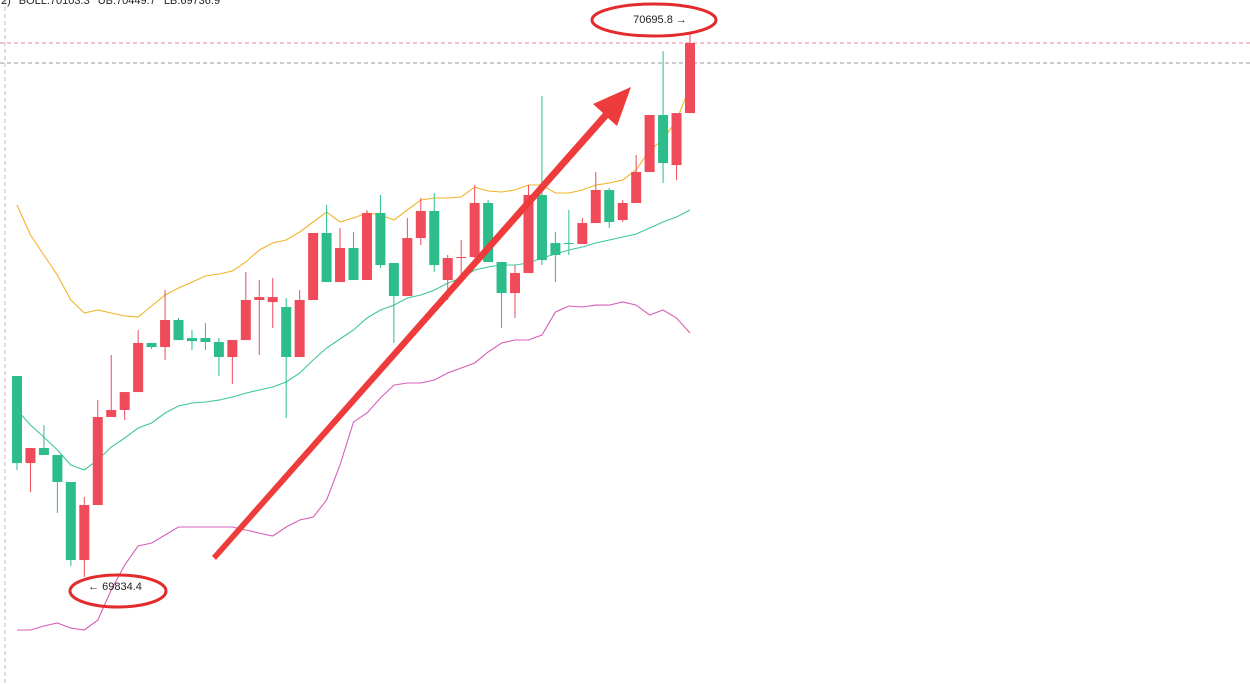 The height and width of the screenshot is (684, 1250). Describe the element at coordinates (54, 3) in the screenshot. I see `header-item: BOLL:70103.3` at that location.